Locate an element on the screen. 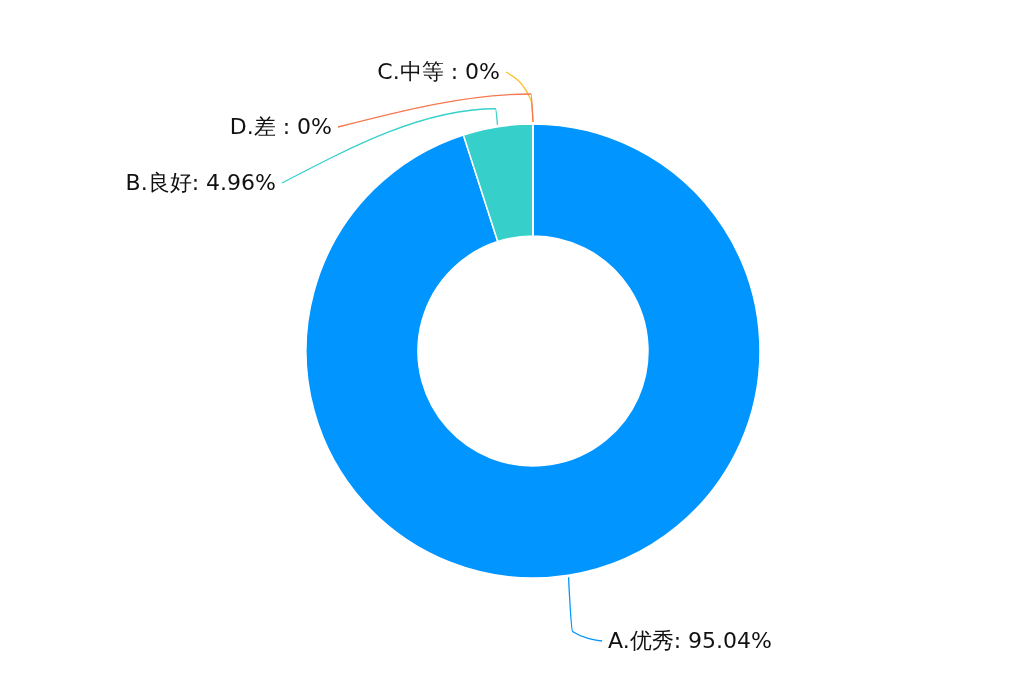 The image size is (1023, 696). slice-label: A.优秀: 95.04% is located at coordinates (690, 640).